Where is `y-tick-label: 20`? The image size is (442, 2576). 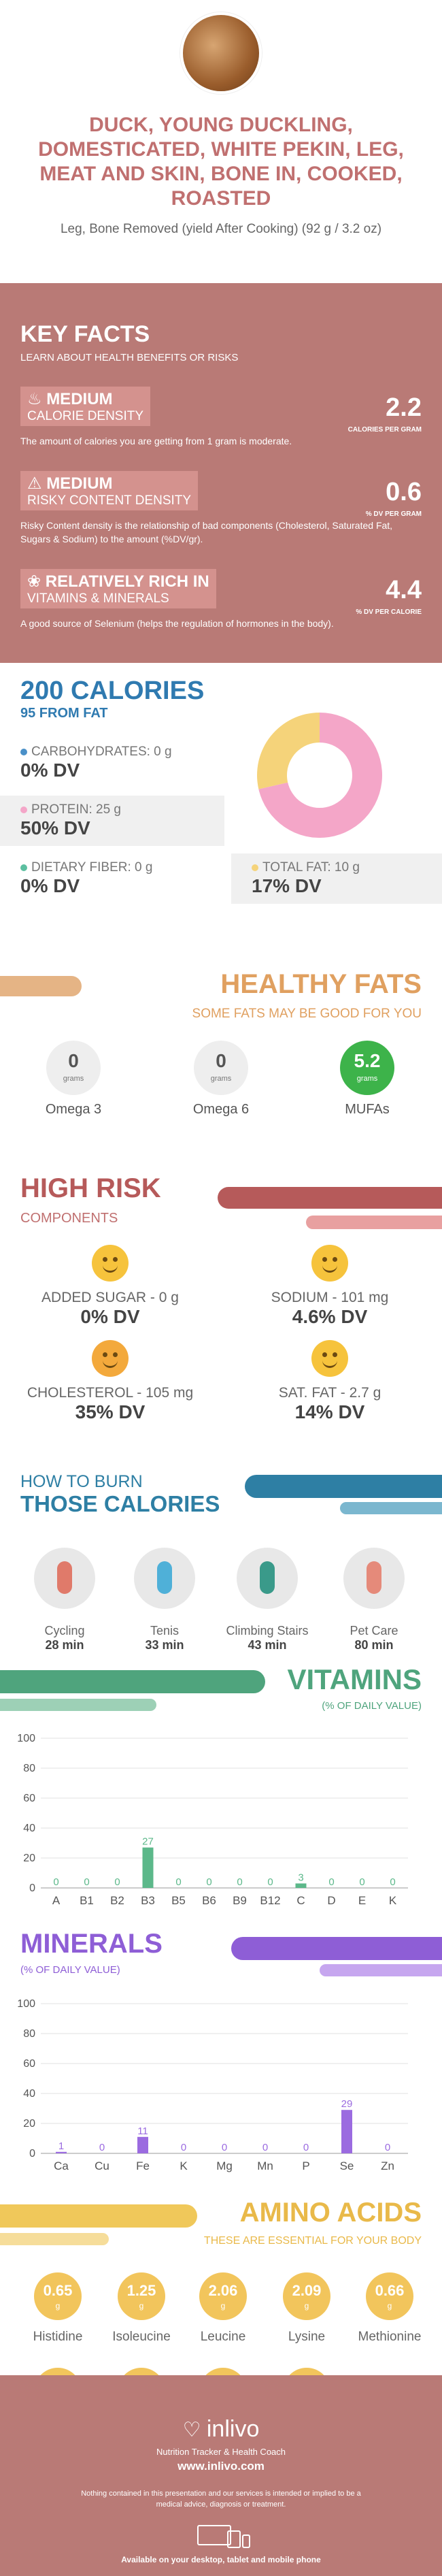
y-tick-label: 20 is located at coordinates (29, 2124).